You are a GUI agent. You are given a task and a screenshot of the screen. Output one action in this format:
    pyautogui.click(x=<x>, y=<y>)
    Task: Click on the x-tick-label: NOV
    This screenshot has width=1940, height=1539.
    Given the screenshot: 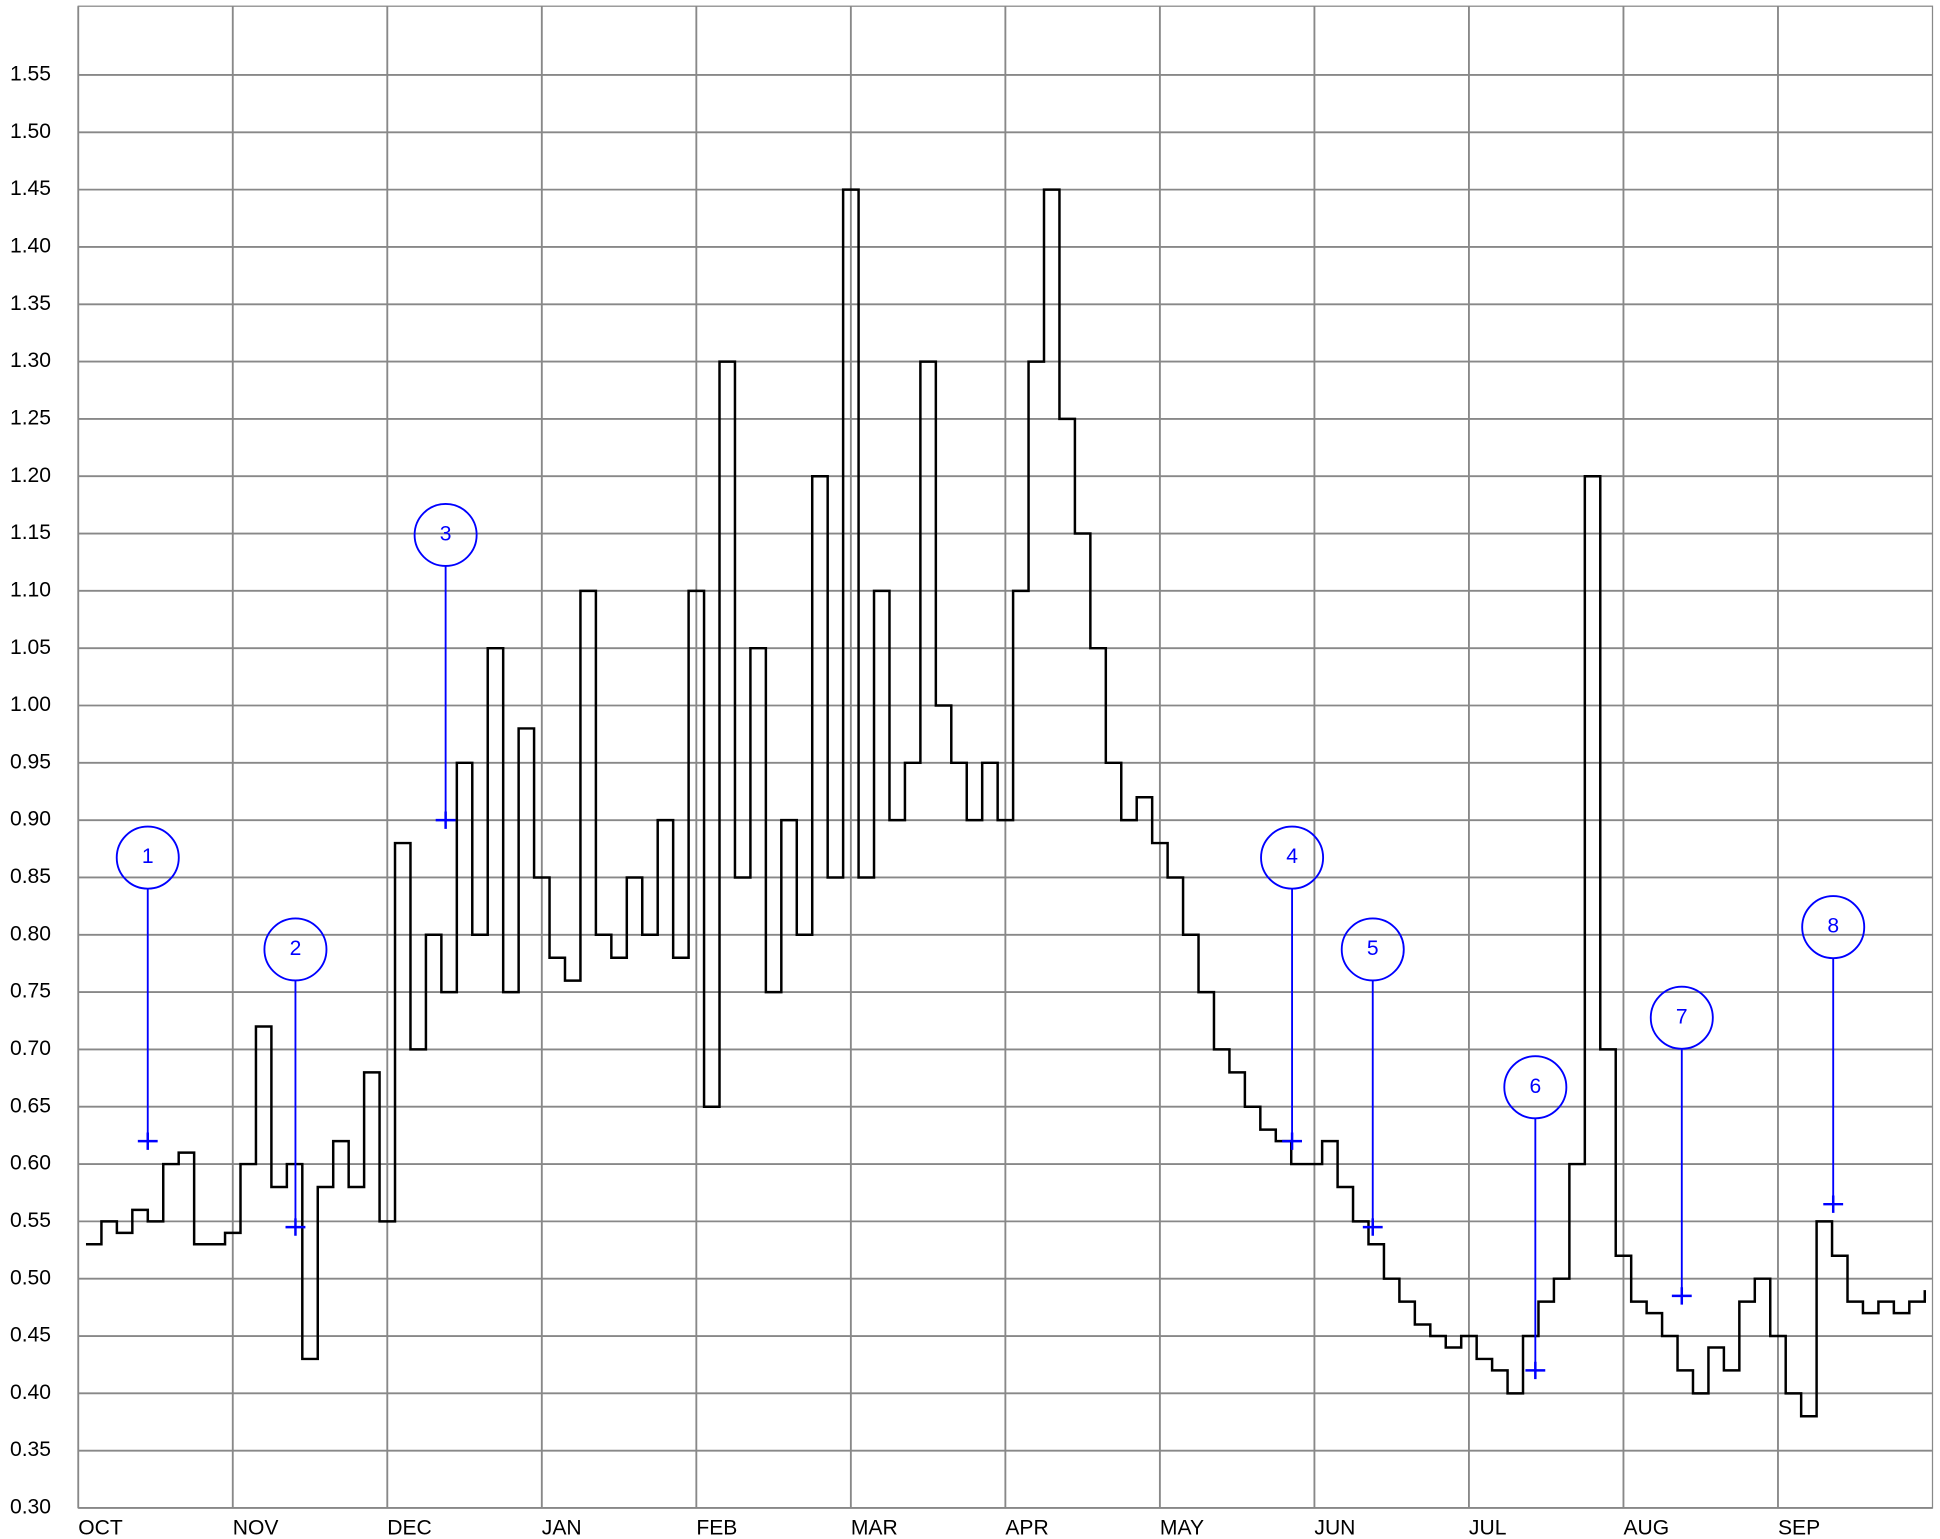 What is the action you would take?
    pyautogui.click(x=256, y=1528)
    